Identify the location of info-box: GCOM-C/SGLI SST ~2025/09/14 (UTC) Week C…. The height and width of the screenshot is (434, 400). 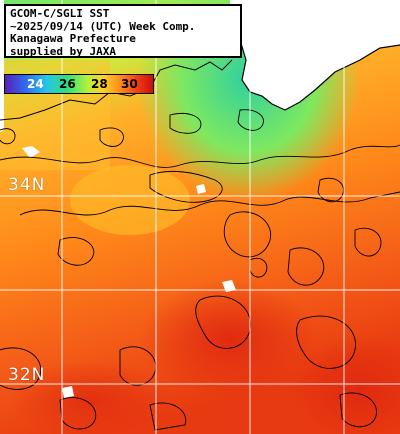
(123, 31).